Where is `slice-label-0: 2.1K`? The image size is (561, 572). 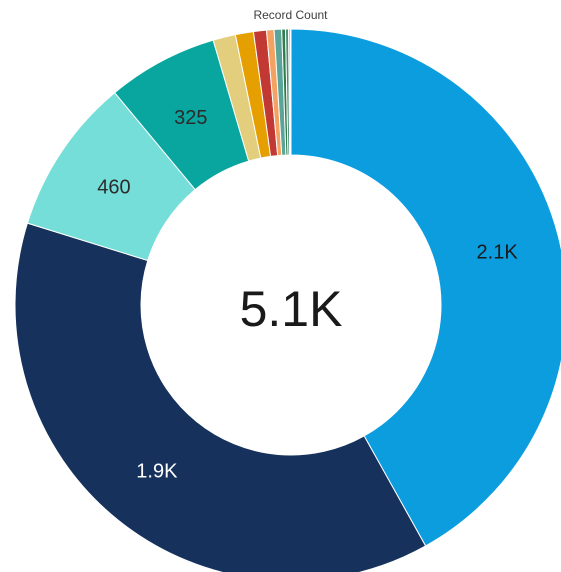 slice-label-0: 2.1K is located at coordinates (498, 252).